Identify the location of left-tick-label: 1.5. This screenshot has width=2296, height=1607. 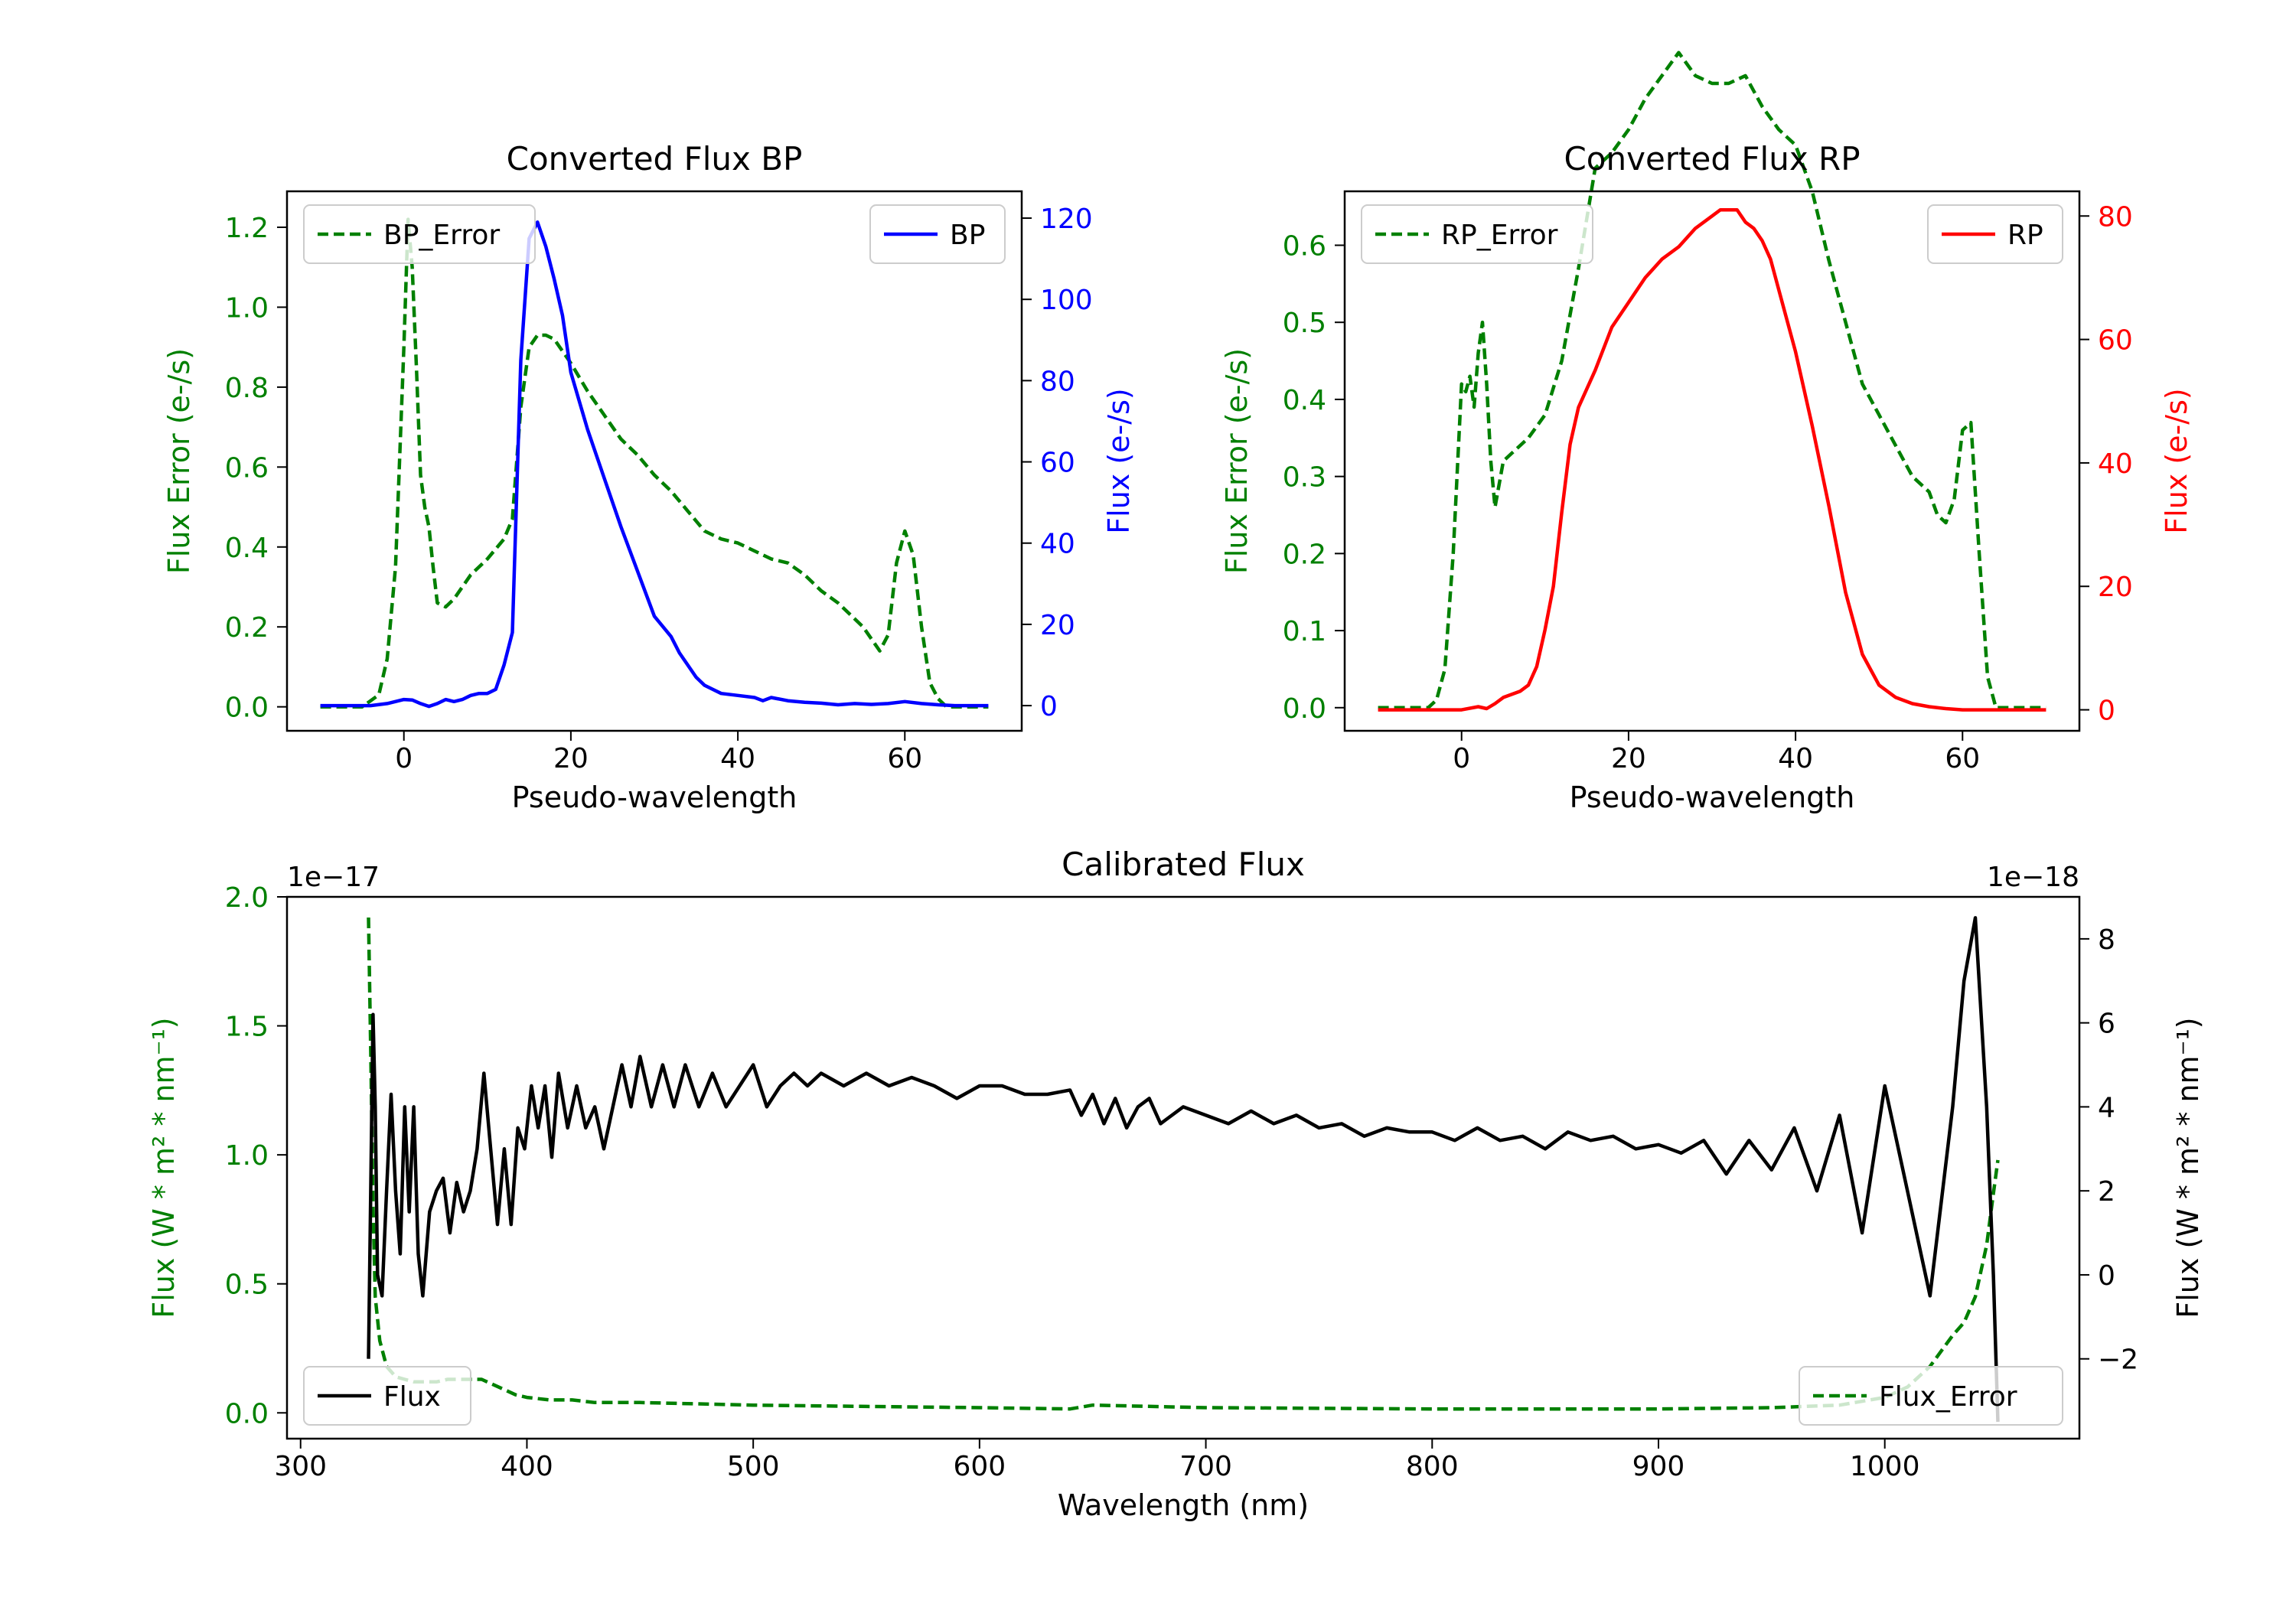
(247, 1027).